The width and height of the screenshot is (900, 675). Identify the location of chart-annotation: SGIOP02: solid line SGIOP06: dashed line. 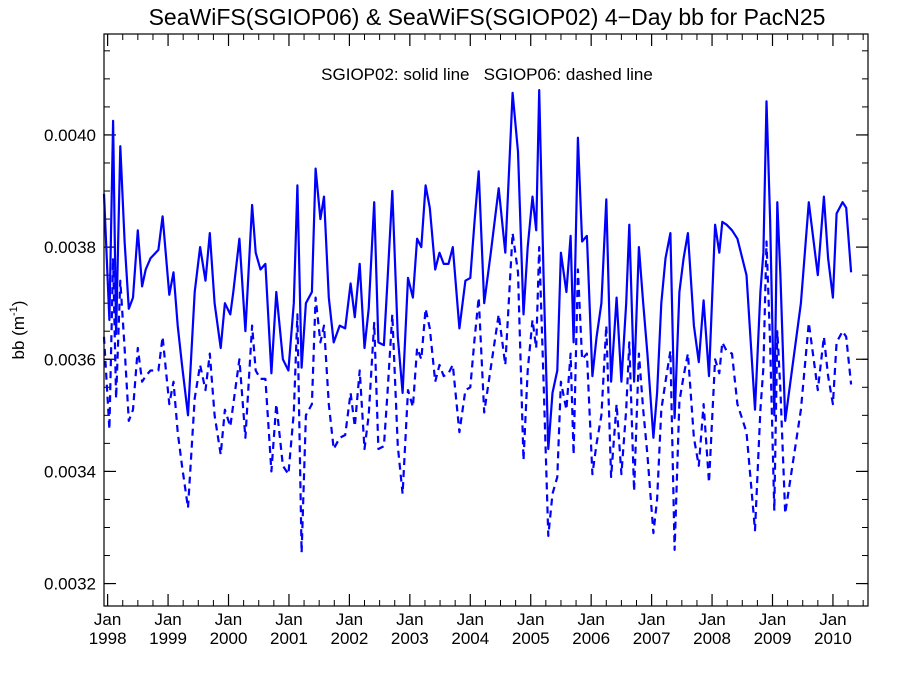
(487, 74).